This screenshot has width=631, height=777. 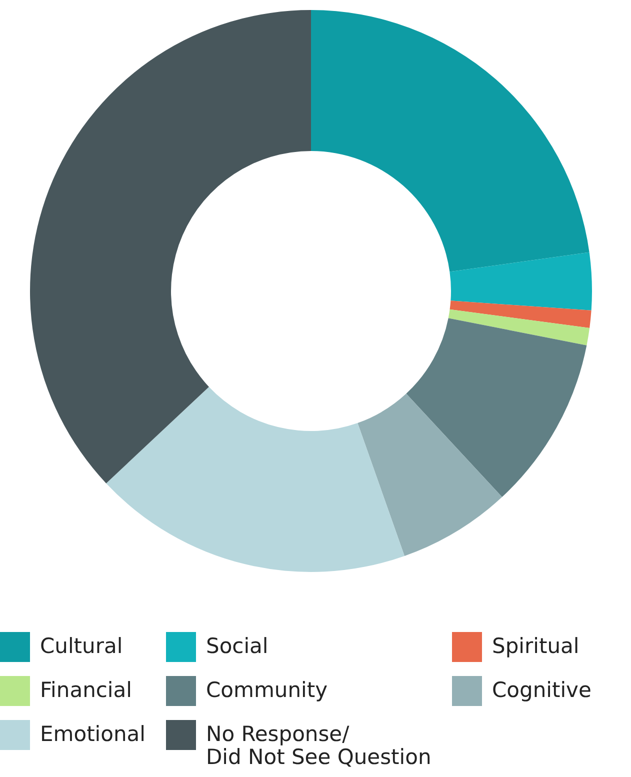 I want to click on legend-label: Community, so click(x=267, y=690).